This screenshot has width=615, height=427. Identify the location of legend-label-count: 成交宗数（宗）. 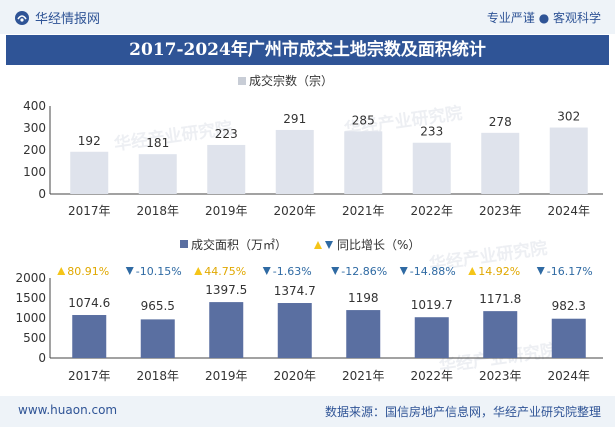
(291, 80).